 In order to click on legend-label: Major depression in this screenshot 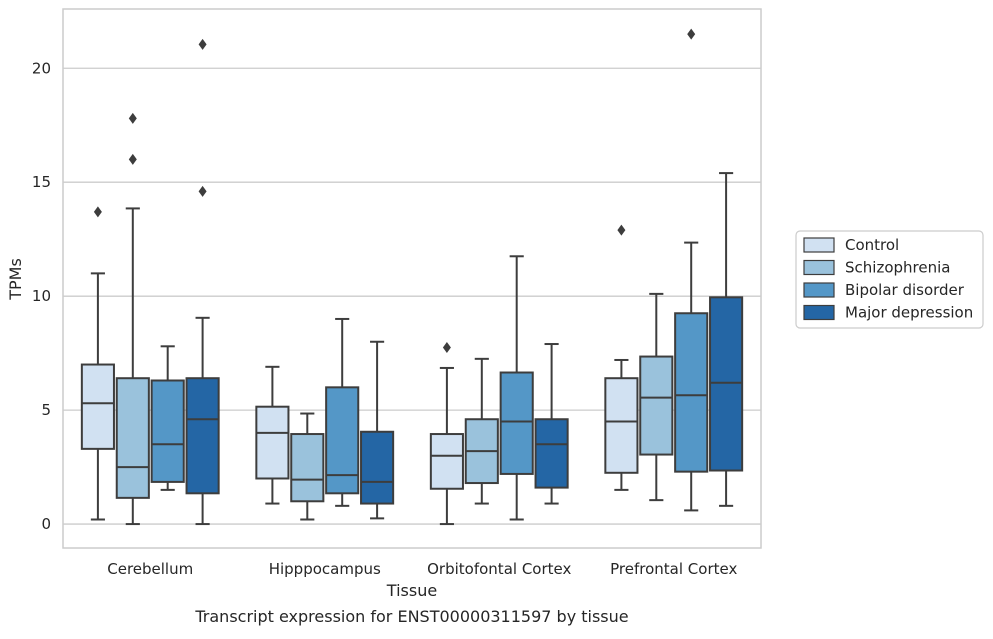, I will do `click(909, 313)`.